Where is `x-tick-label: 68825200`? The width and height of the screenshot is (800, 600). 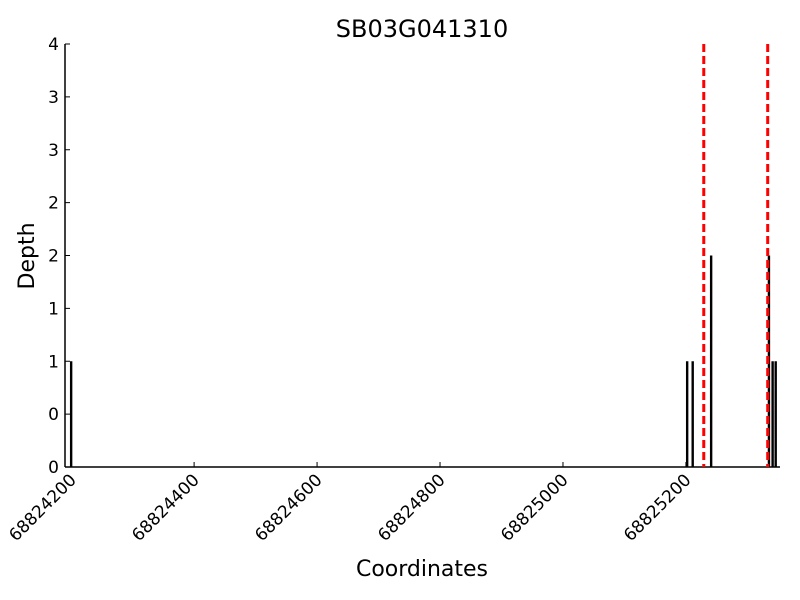
x-tick-label: 68825200 is located at coordinates (657, 507).